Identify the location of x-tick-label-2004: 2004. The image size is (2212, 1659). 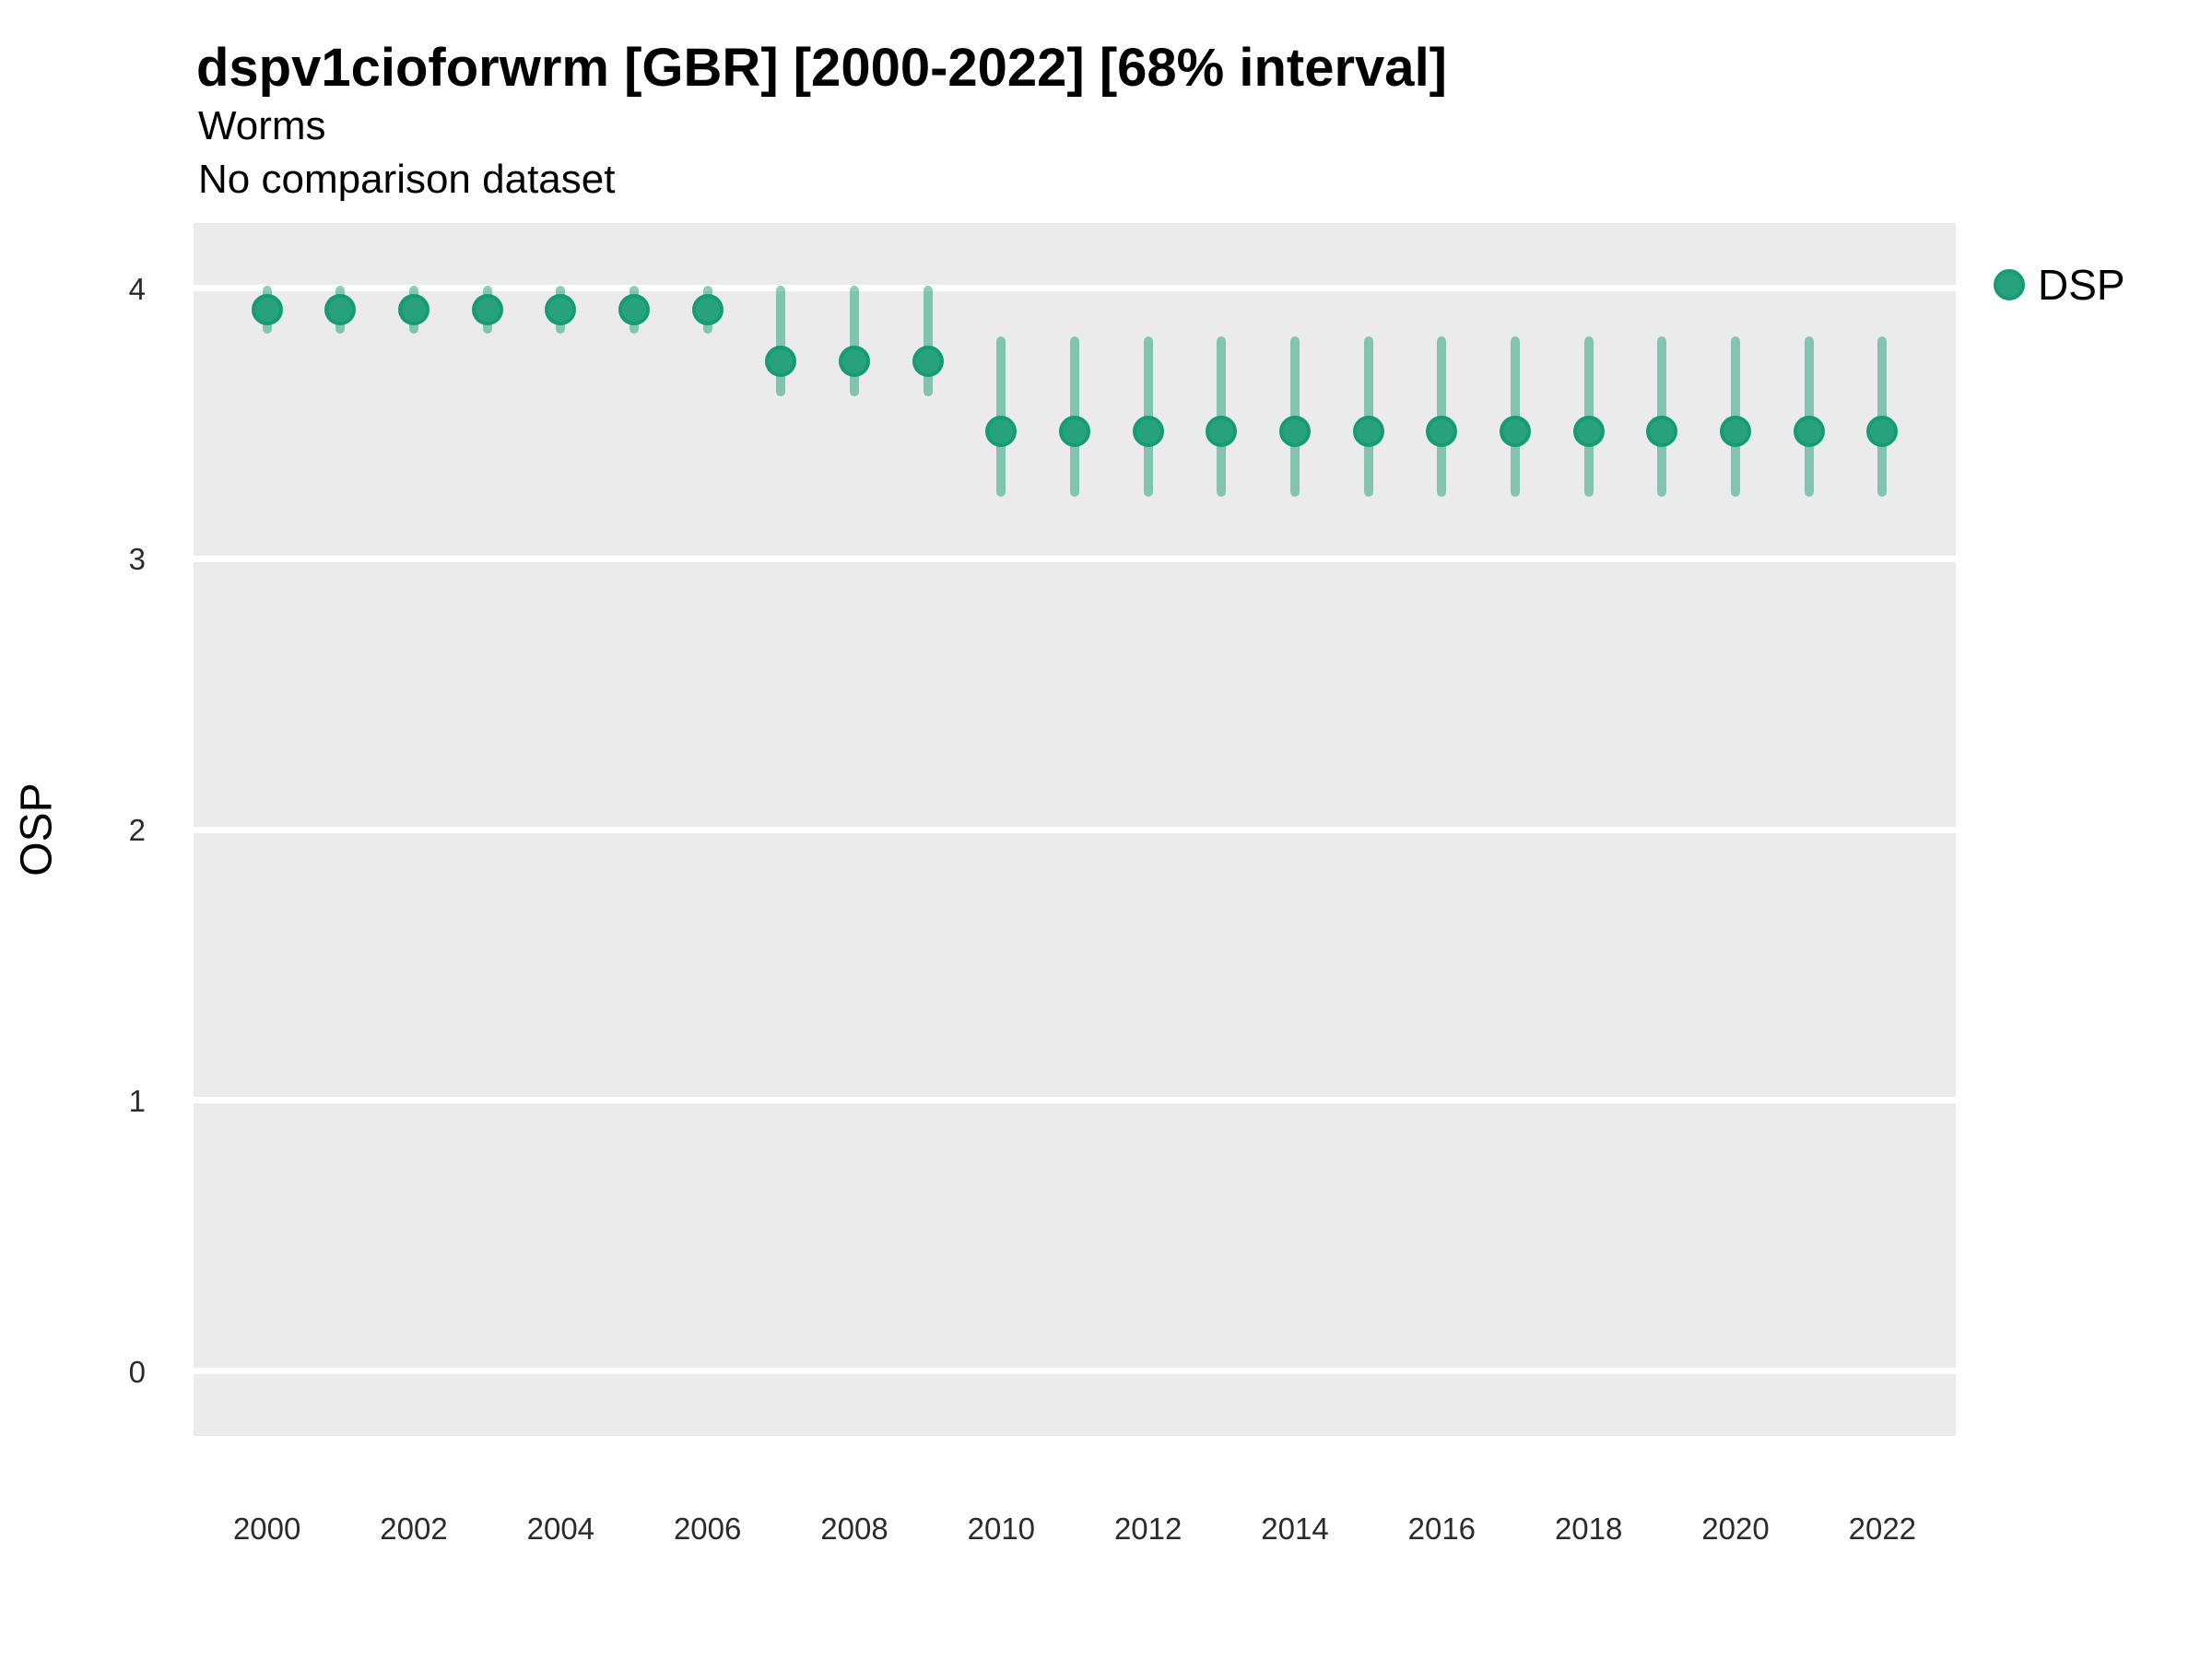
(560, 1529).